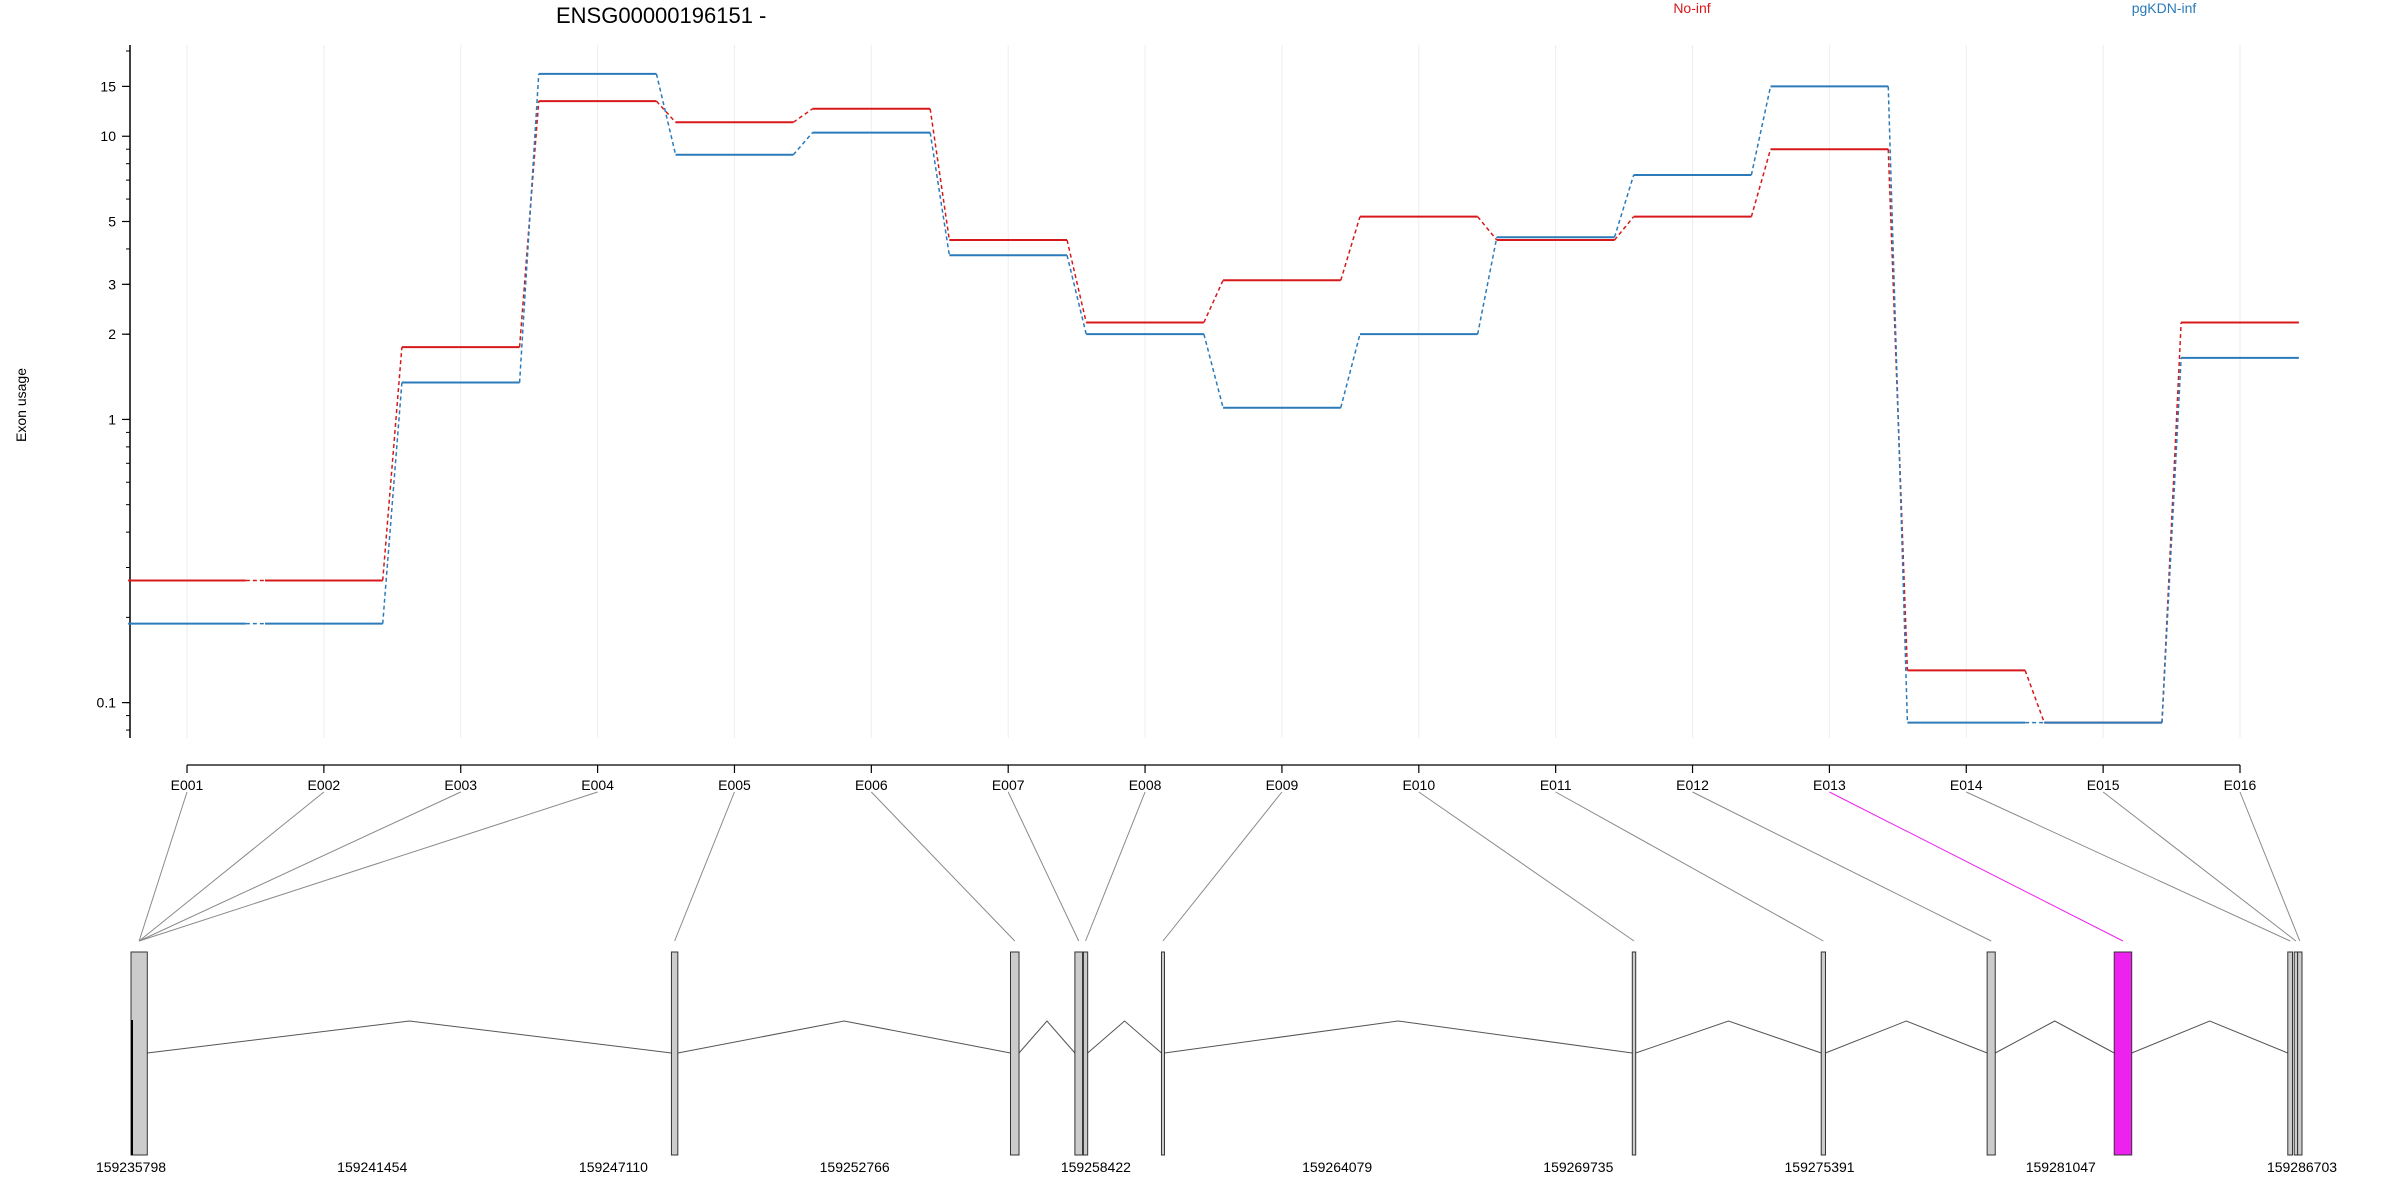 The width and height of the screenshot is (2400, 1200). I want to click on y-tick-label: 15, so click(108, 86).